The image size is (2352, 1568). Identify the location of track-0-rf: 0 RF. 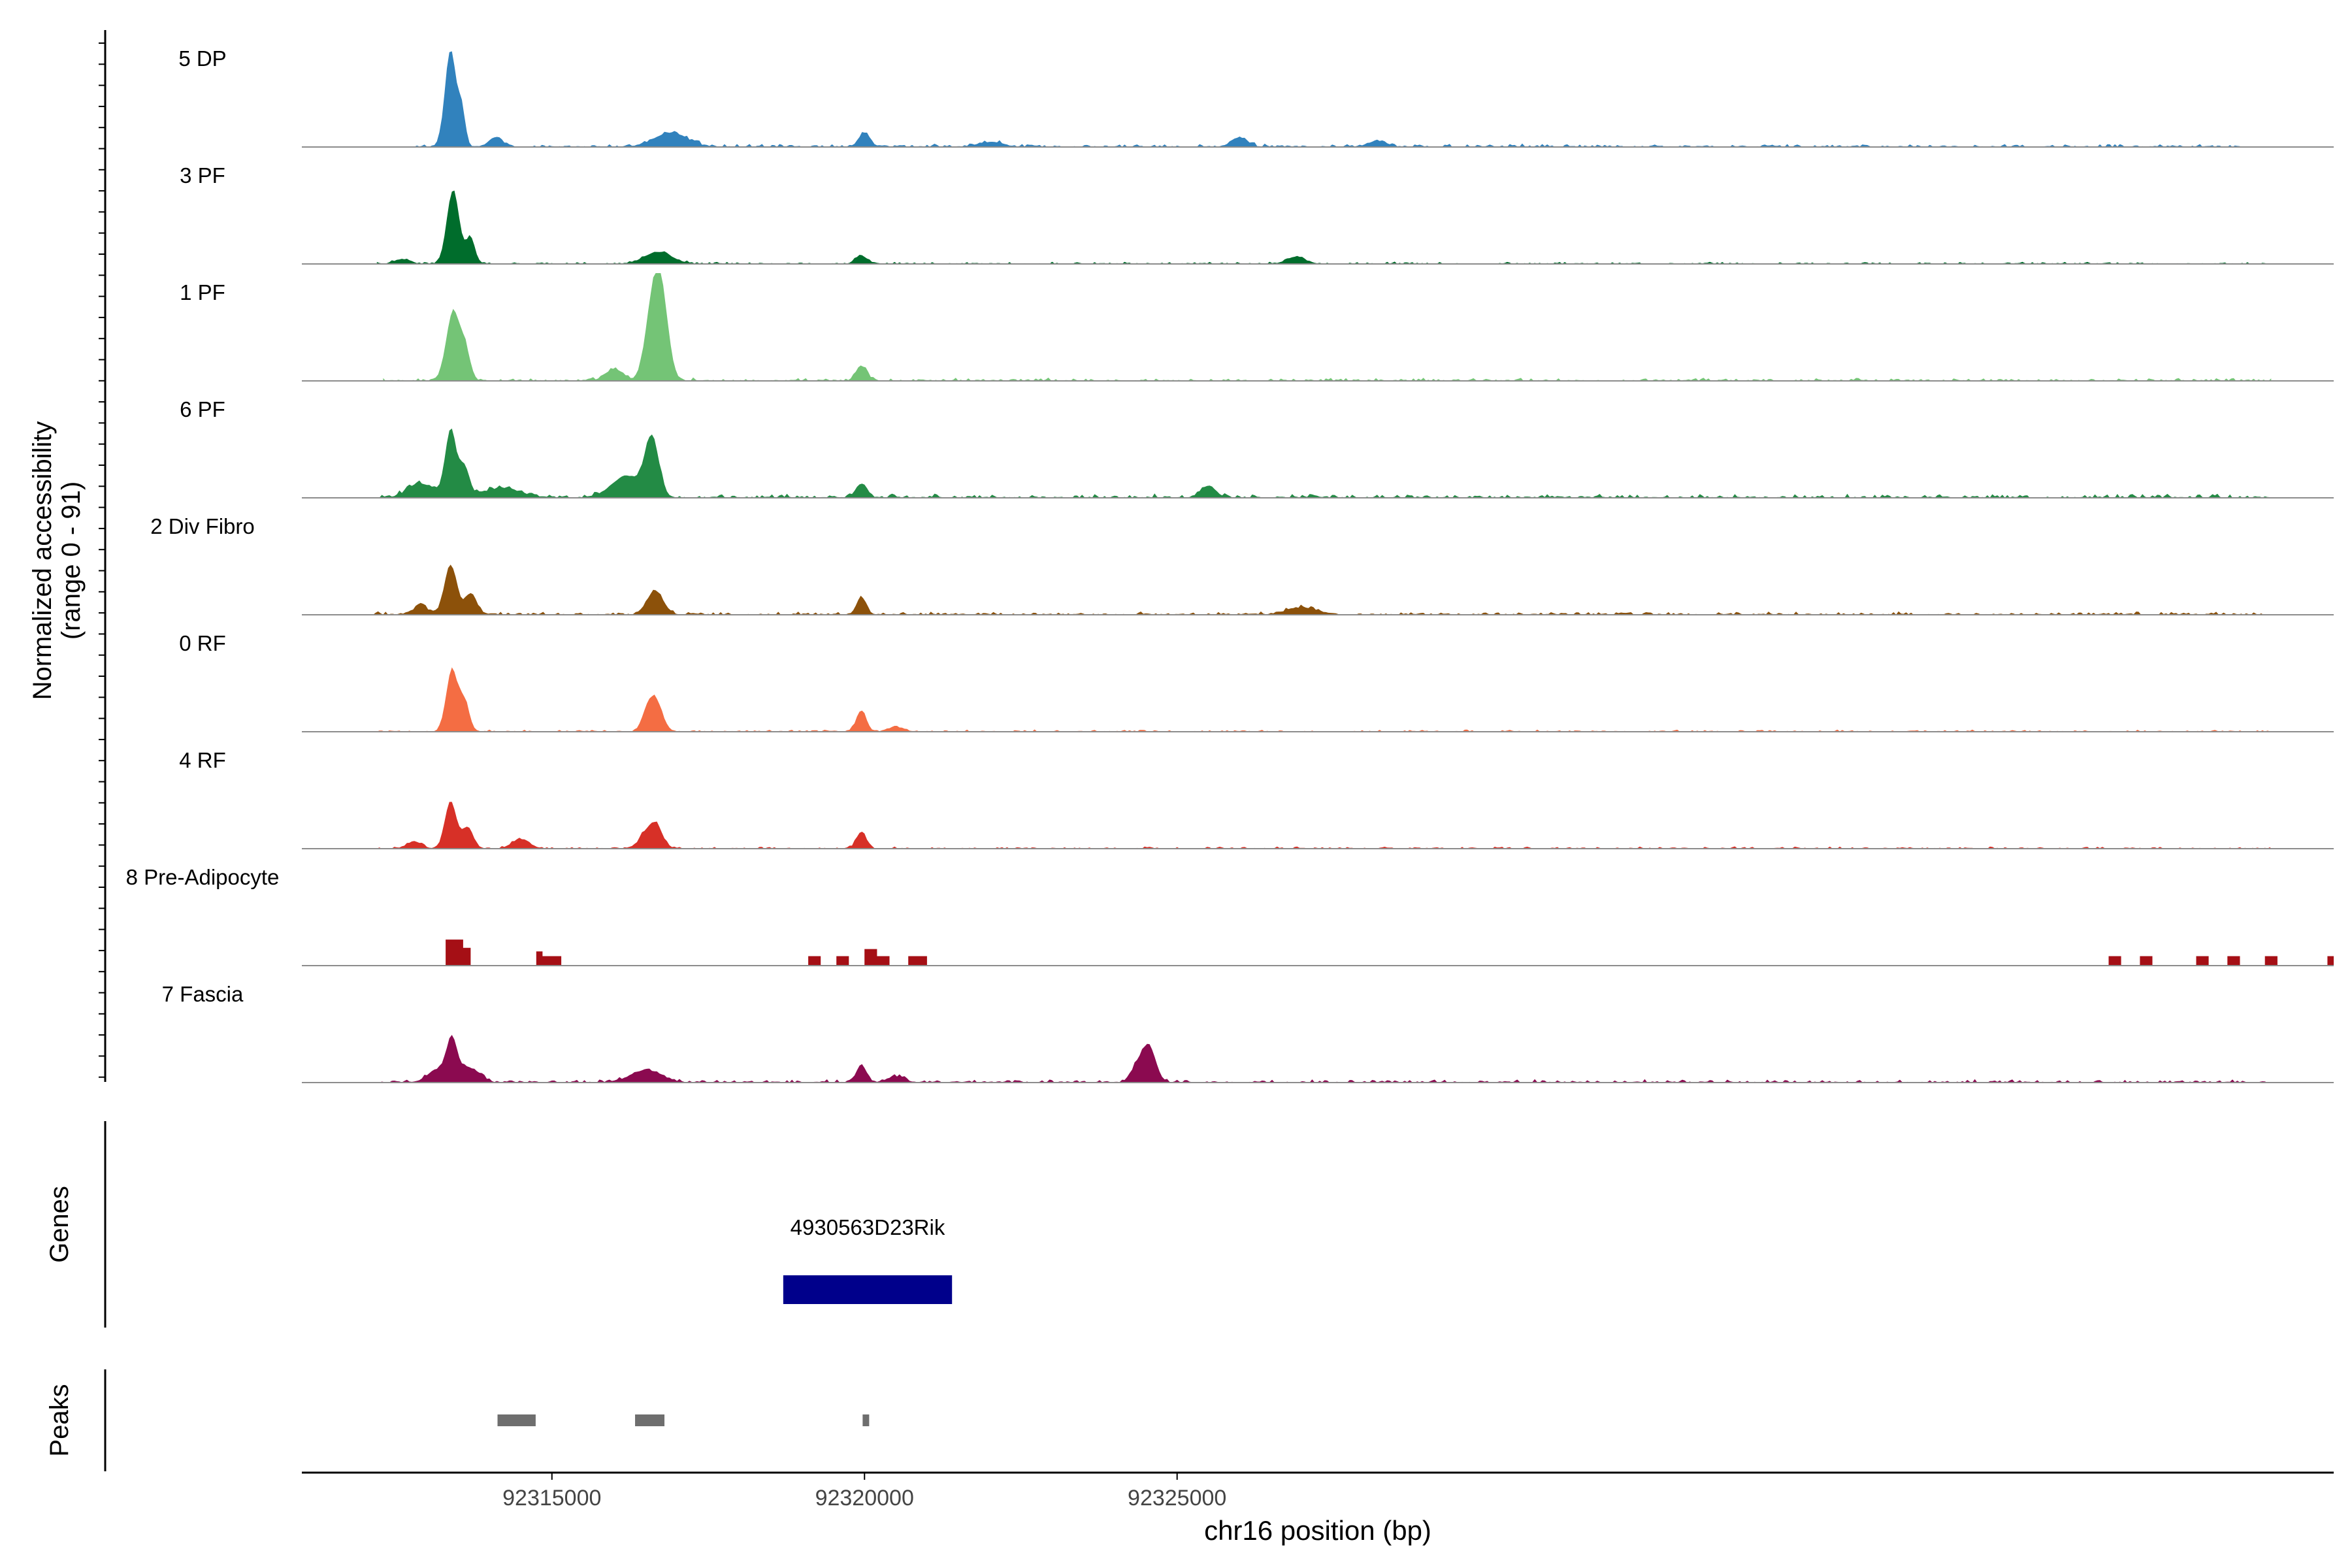
(1256, 681).